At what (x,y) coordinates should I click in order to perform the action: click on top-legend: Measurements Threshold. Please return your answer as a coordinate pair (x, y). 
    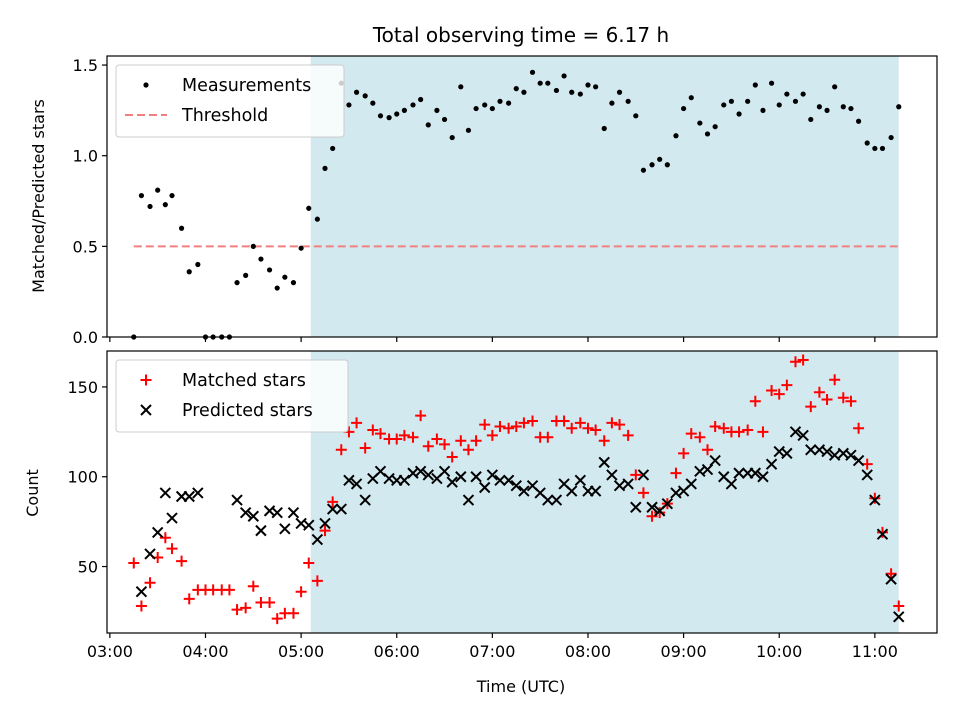
    Looking at the image, I should click on (230, 101).